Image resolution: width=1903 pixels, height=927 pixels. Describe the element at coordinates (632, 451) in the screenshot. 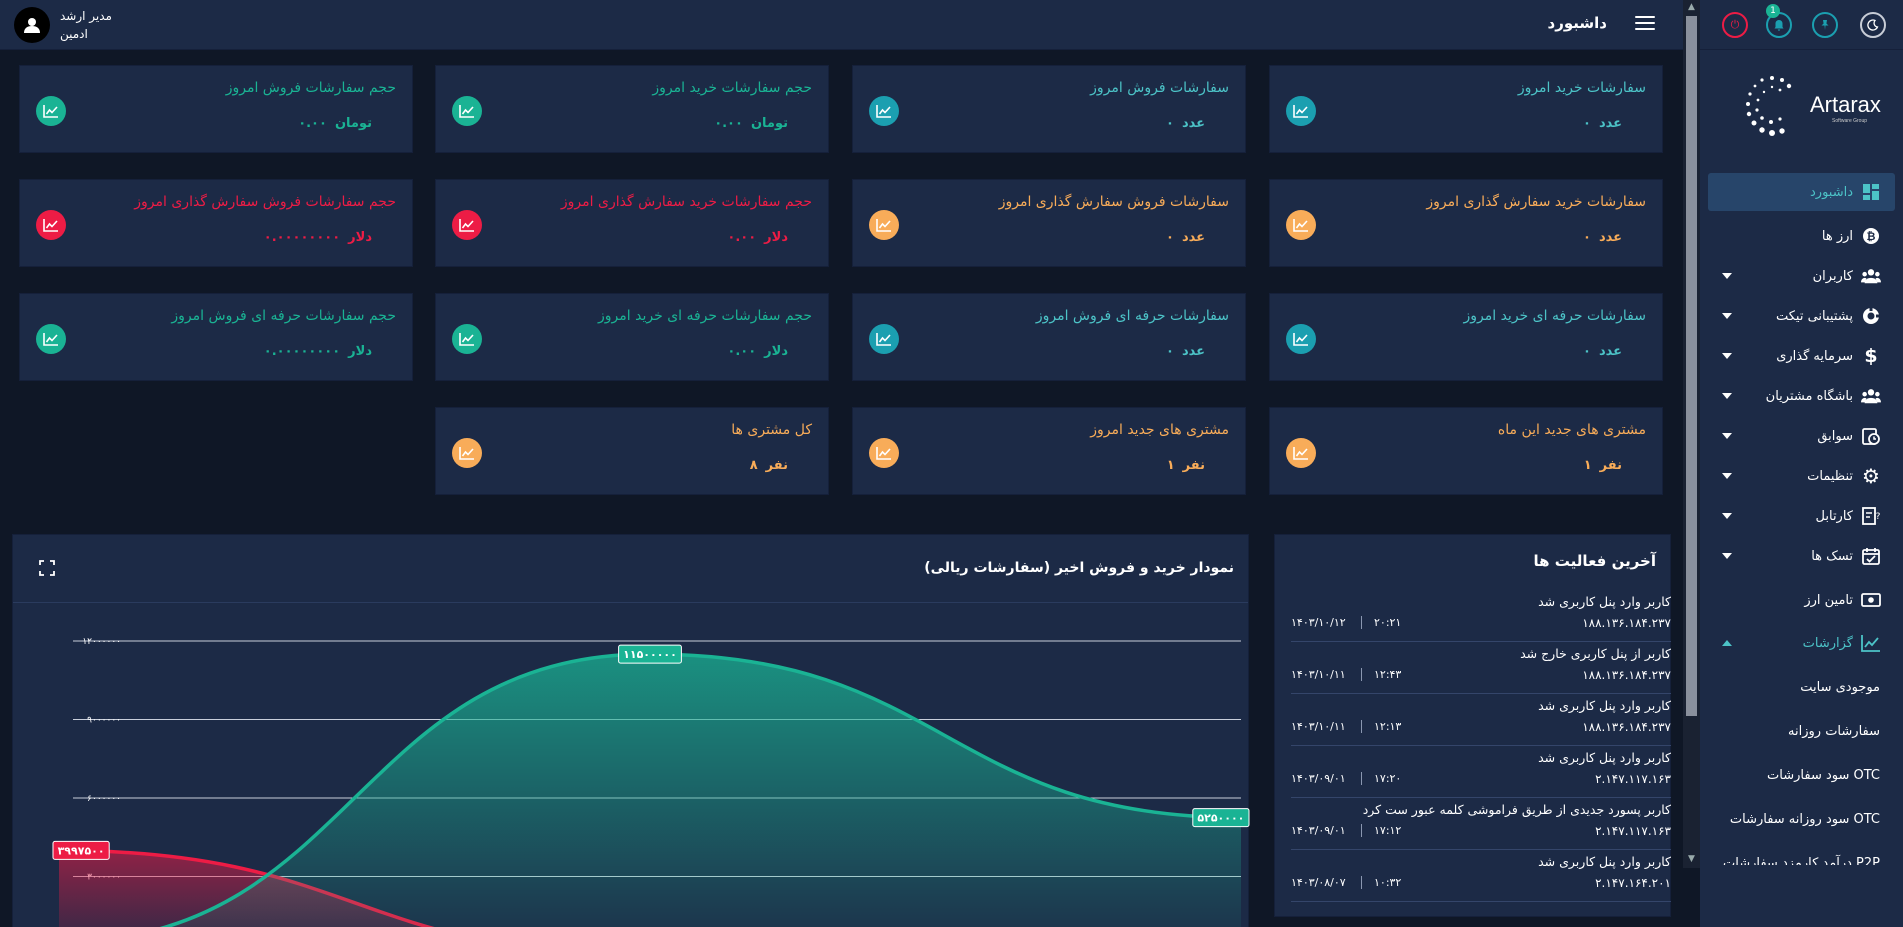

I see `stat-card: کل مشتری ها نفر ۸` at that location.